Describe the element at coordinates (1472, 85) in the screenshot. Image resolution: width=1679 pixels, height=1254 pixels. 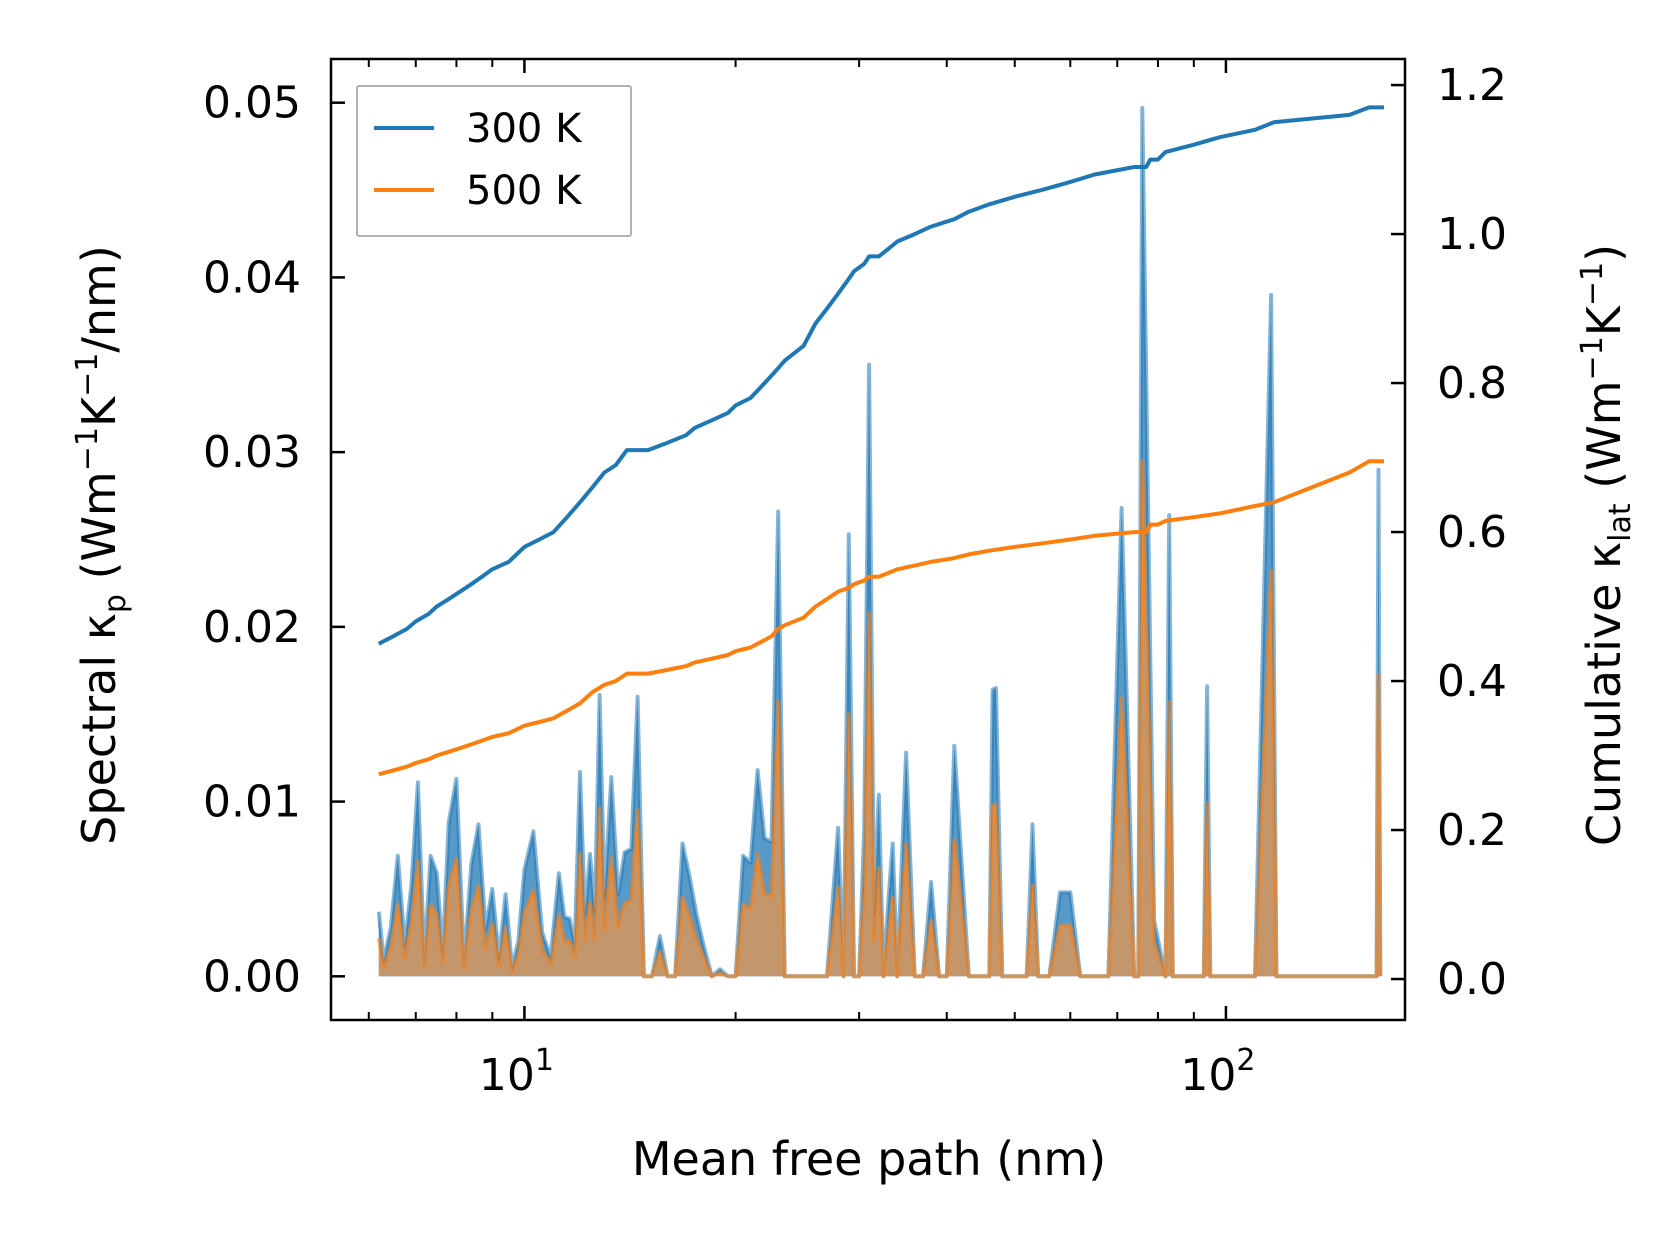
I see `y-right-tick-label: 1.2` at that location.